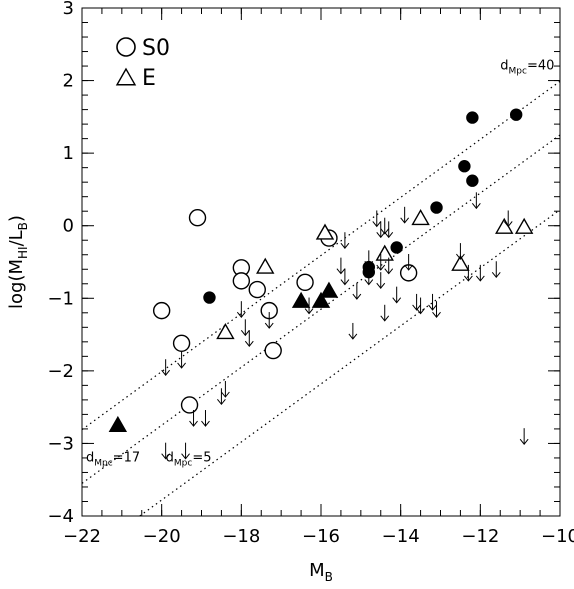 The height and width of the screenshot is (589, 574). I want to click on reference-line-label-value: =17, so click(126, 458).